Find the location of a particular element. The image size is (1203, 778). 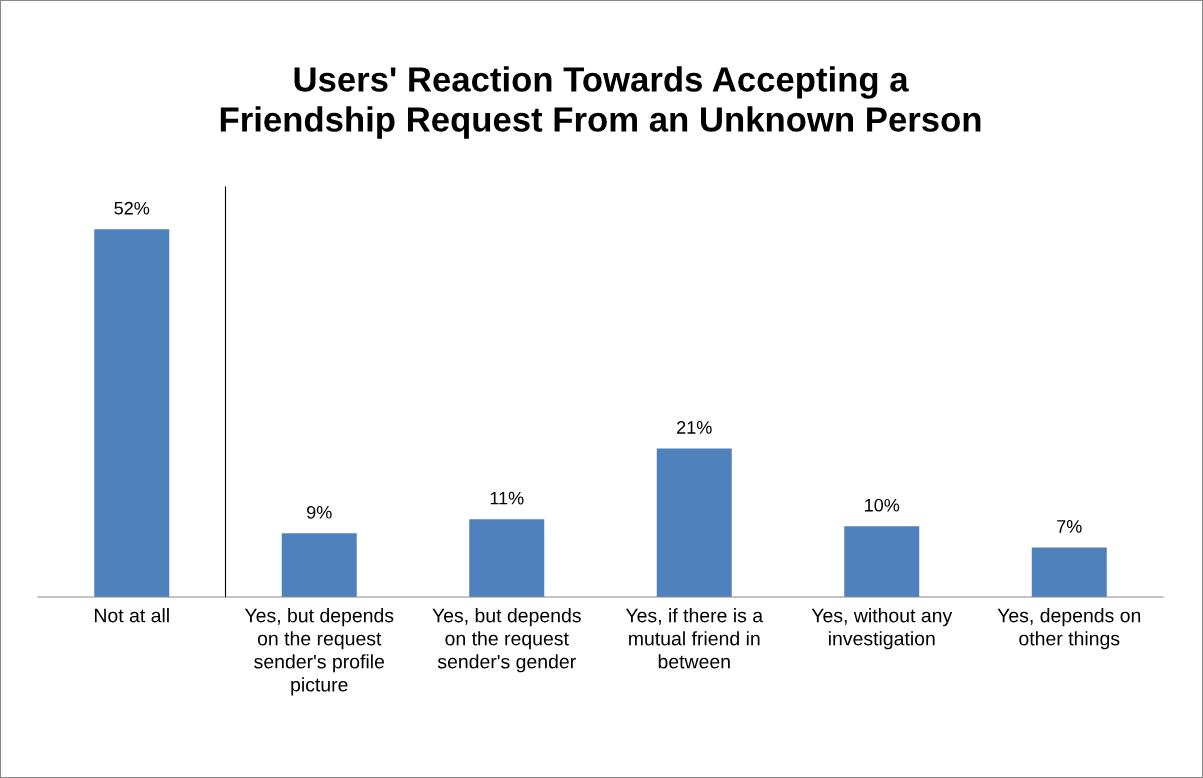

x-tick-label: Yes, depends on other things is located at coordinates (1069, 629).